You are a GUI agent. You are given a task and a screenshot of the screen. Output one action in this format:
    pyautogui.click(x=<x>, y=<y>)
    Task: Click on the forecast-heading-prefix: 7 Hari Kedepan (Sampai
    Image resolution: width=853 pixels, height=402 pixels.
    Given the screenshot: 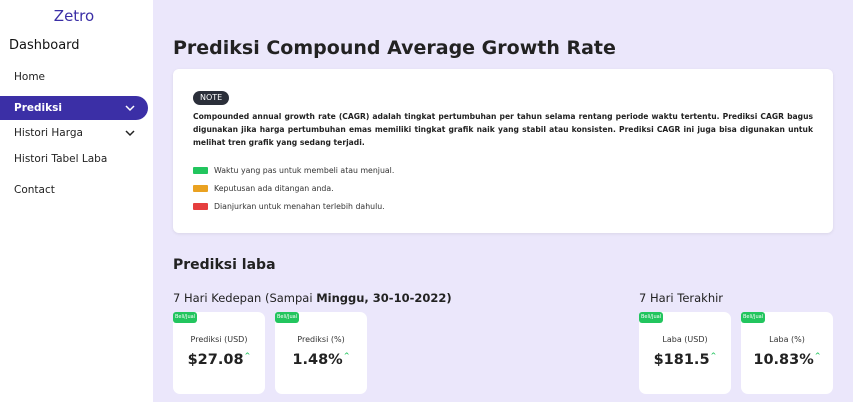 What is the action you would take?
    pyautogui.click(x=245, y=298)
    